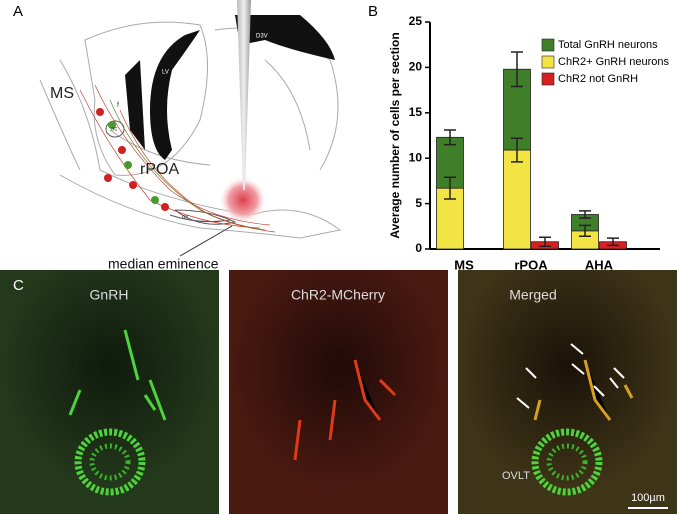 This screenshot has height=514, width=677. What do you see at coordinates (570, 376) in the screenshot?
I see `arrows` at bounding box center [570, 376].